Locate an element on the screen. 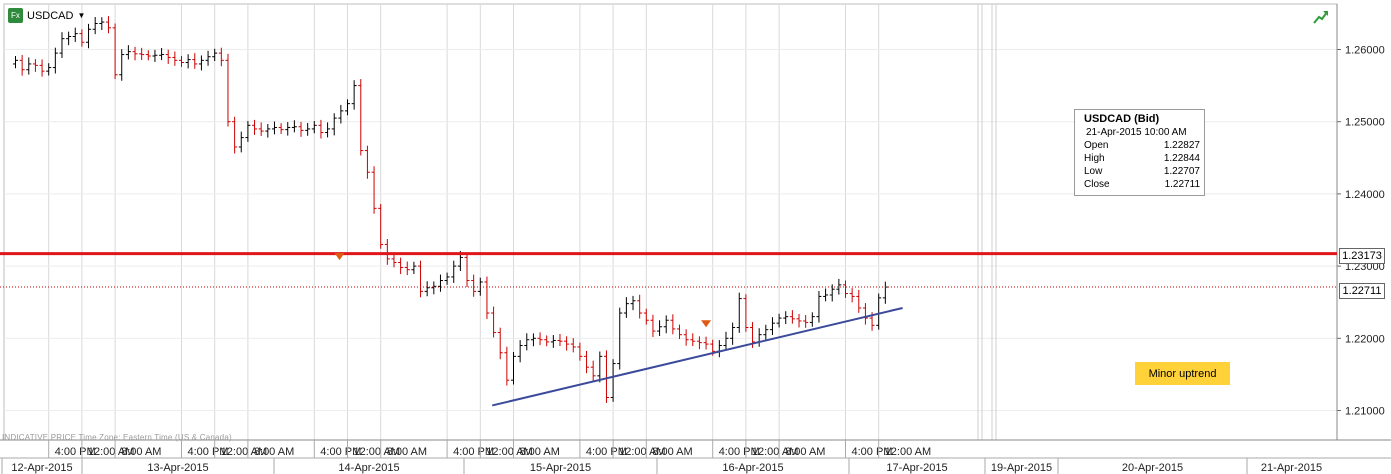 The width and height of the screenshot is (1391, 474). y-tick-label: 1.26000 is located at coordinates (1365, 51).